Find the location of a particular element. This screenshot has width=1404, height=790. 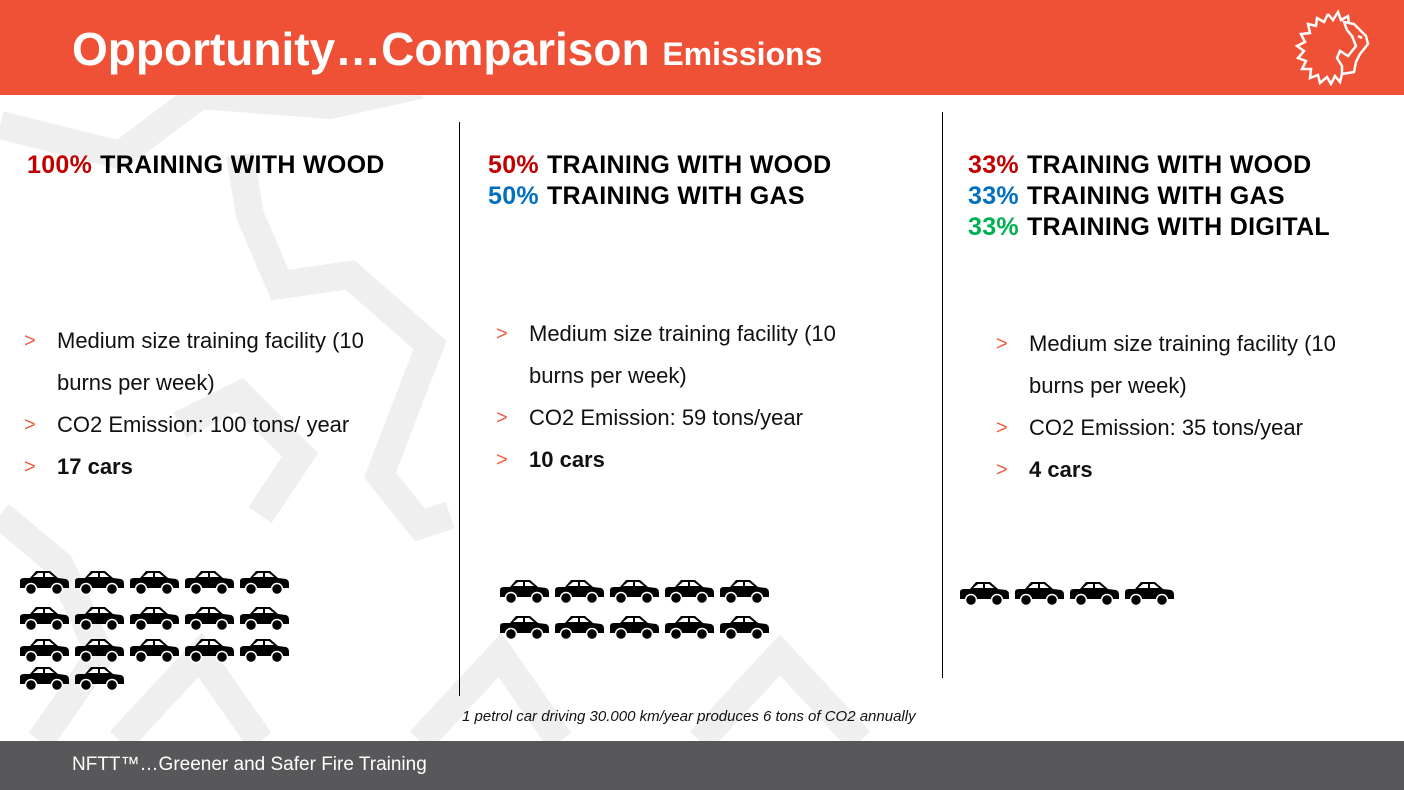

heading-line: 100% TRAINING WITH WOOD is located at coordinates (206, 165).